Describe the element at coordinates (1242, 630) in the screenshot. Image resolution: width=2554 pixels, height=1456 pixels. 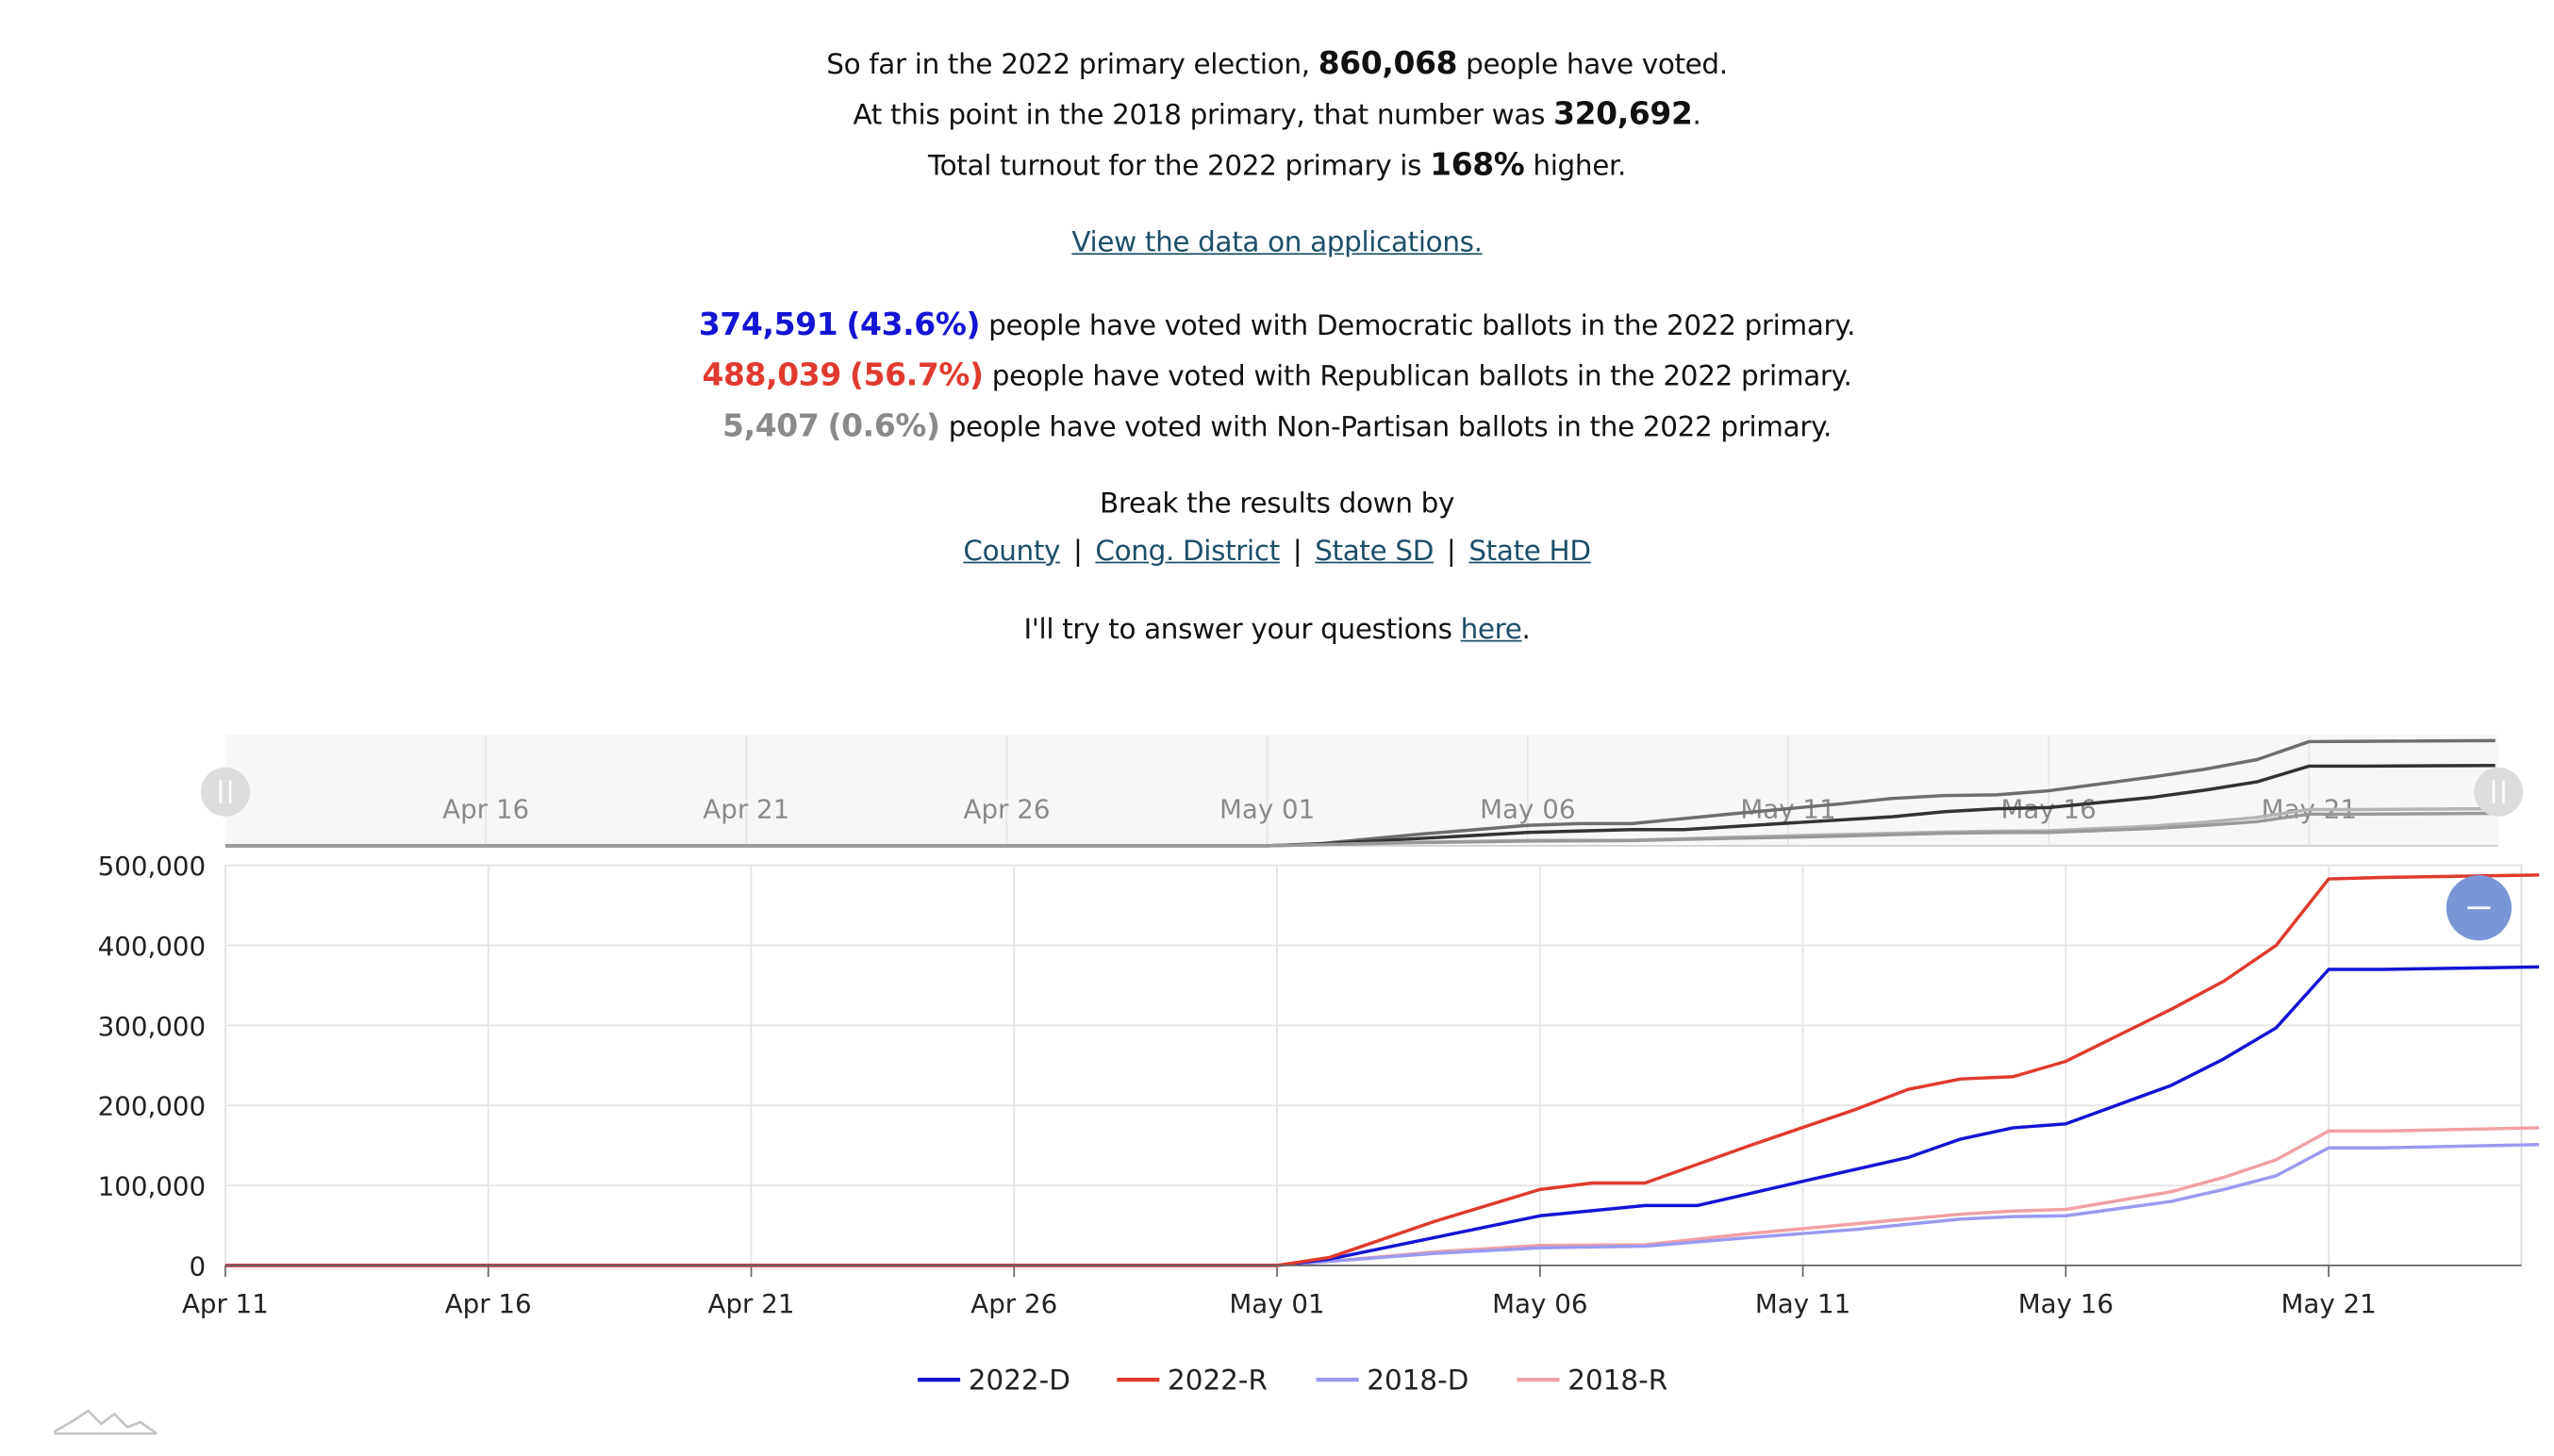
I see `questions-text: I'll try to answer your questions` at that location.